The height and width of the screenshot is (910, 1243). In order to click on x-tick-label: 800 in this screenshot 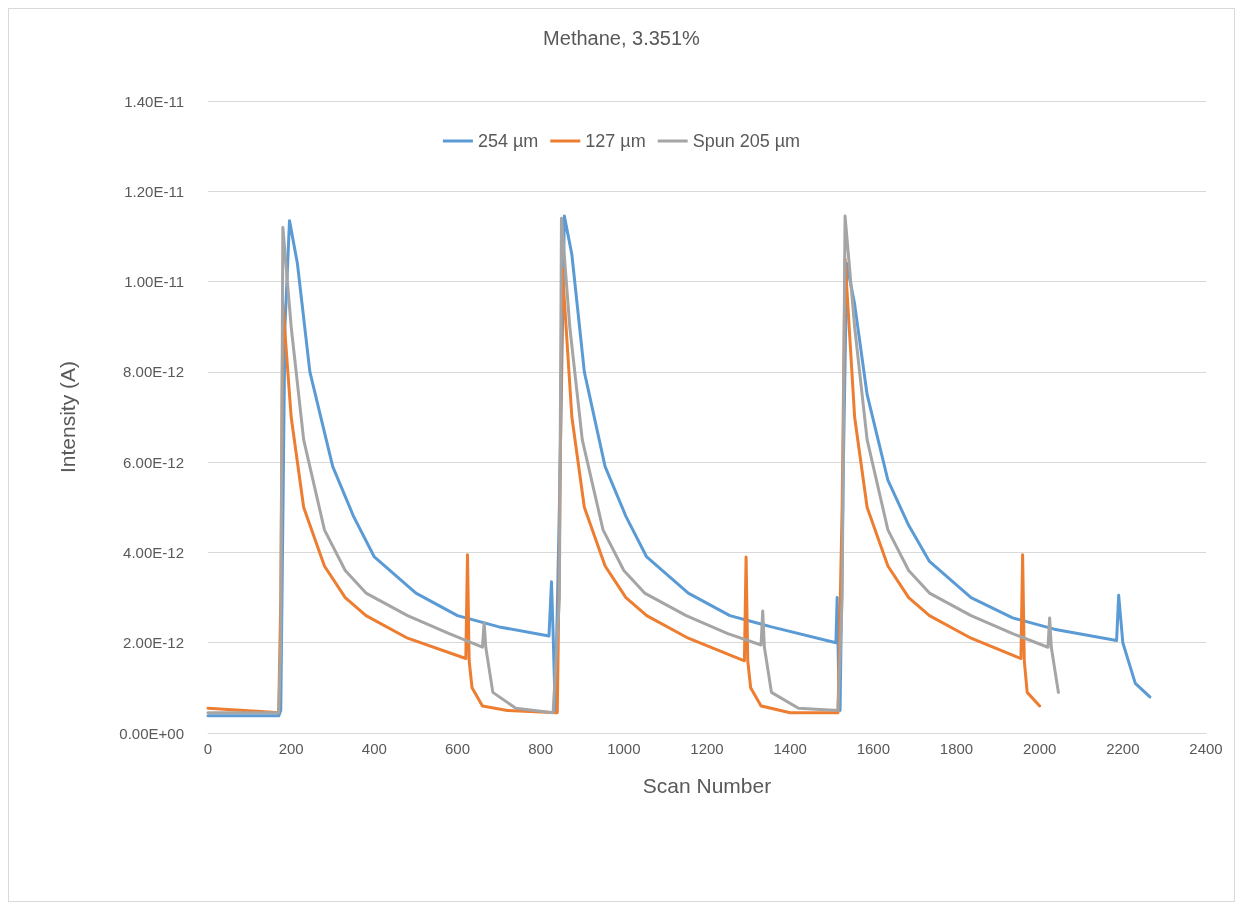, I will do `click(541, 748)`.